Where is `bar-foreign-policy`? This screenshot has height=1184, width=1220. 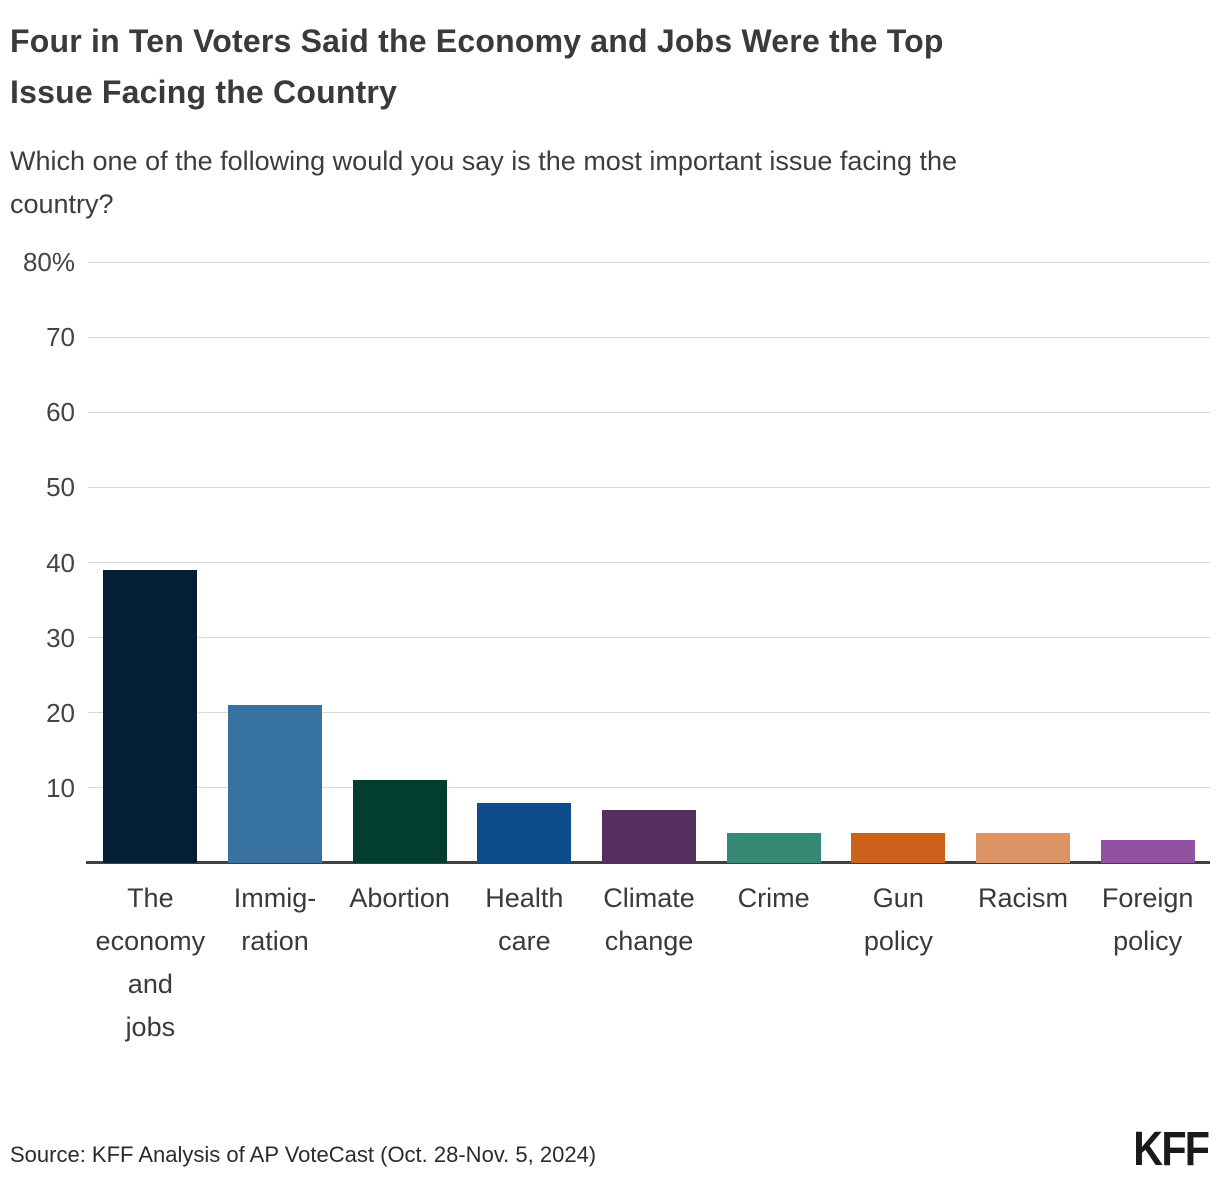 bar-foreign-policy is located at coordinates (1147, 851).